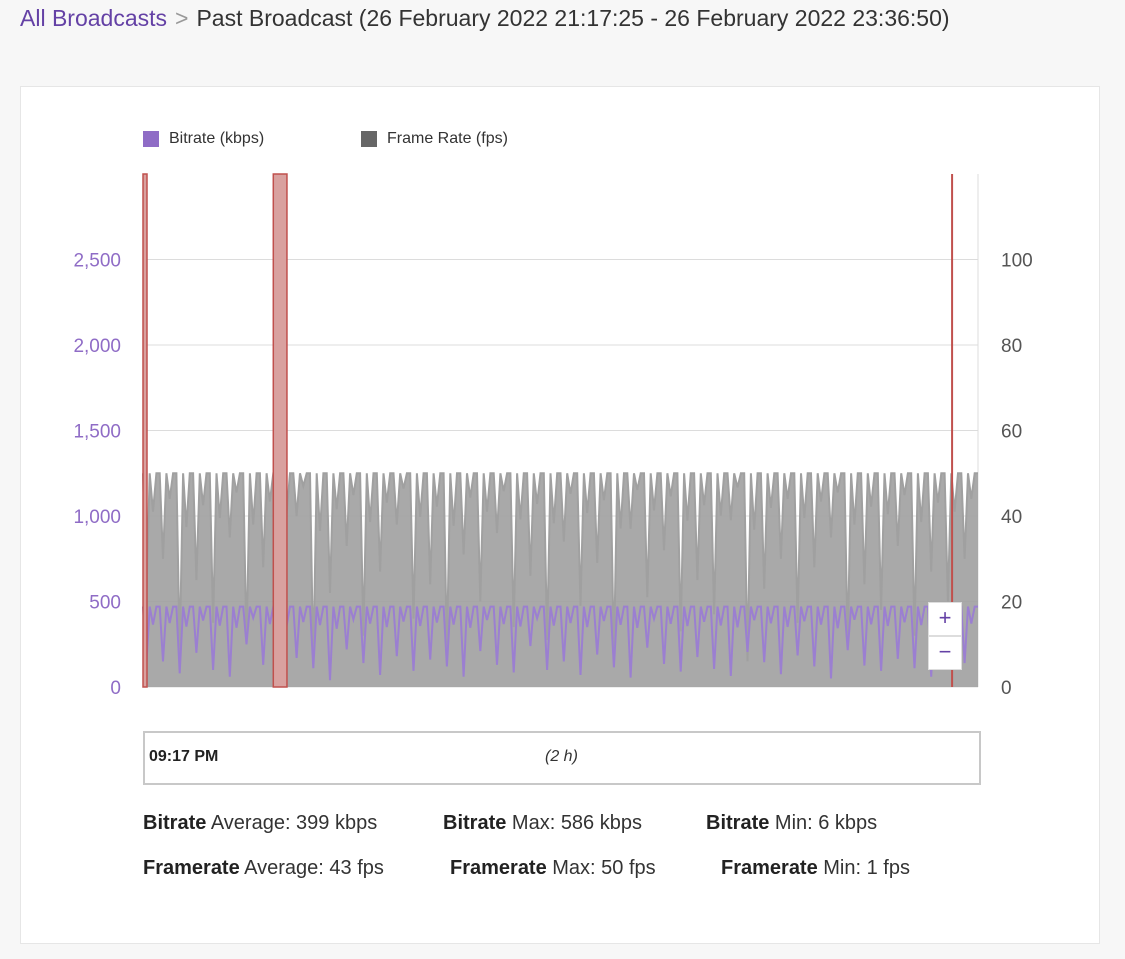  Describe the element at coordinates (1011, 432) in the screenshot. I see `y-right-tick-label: 60` at that location.